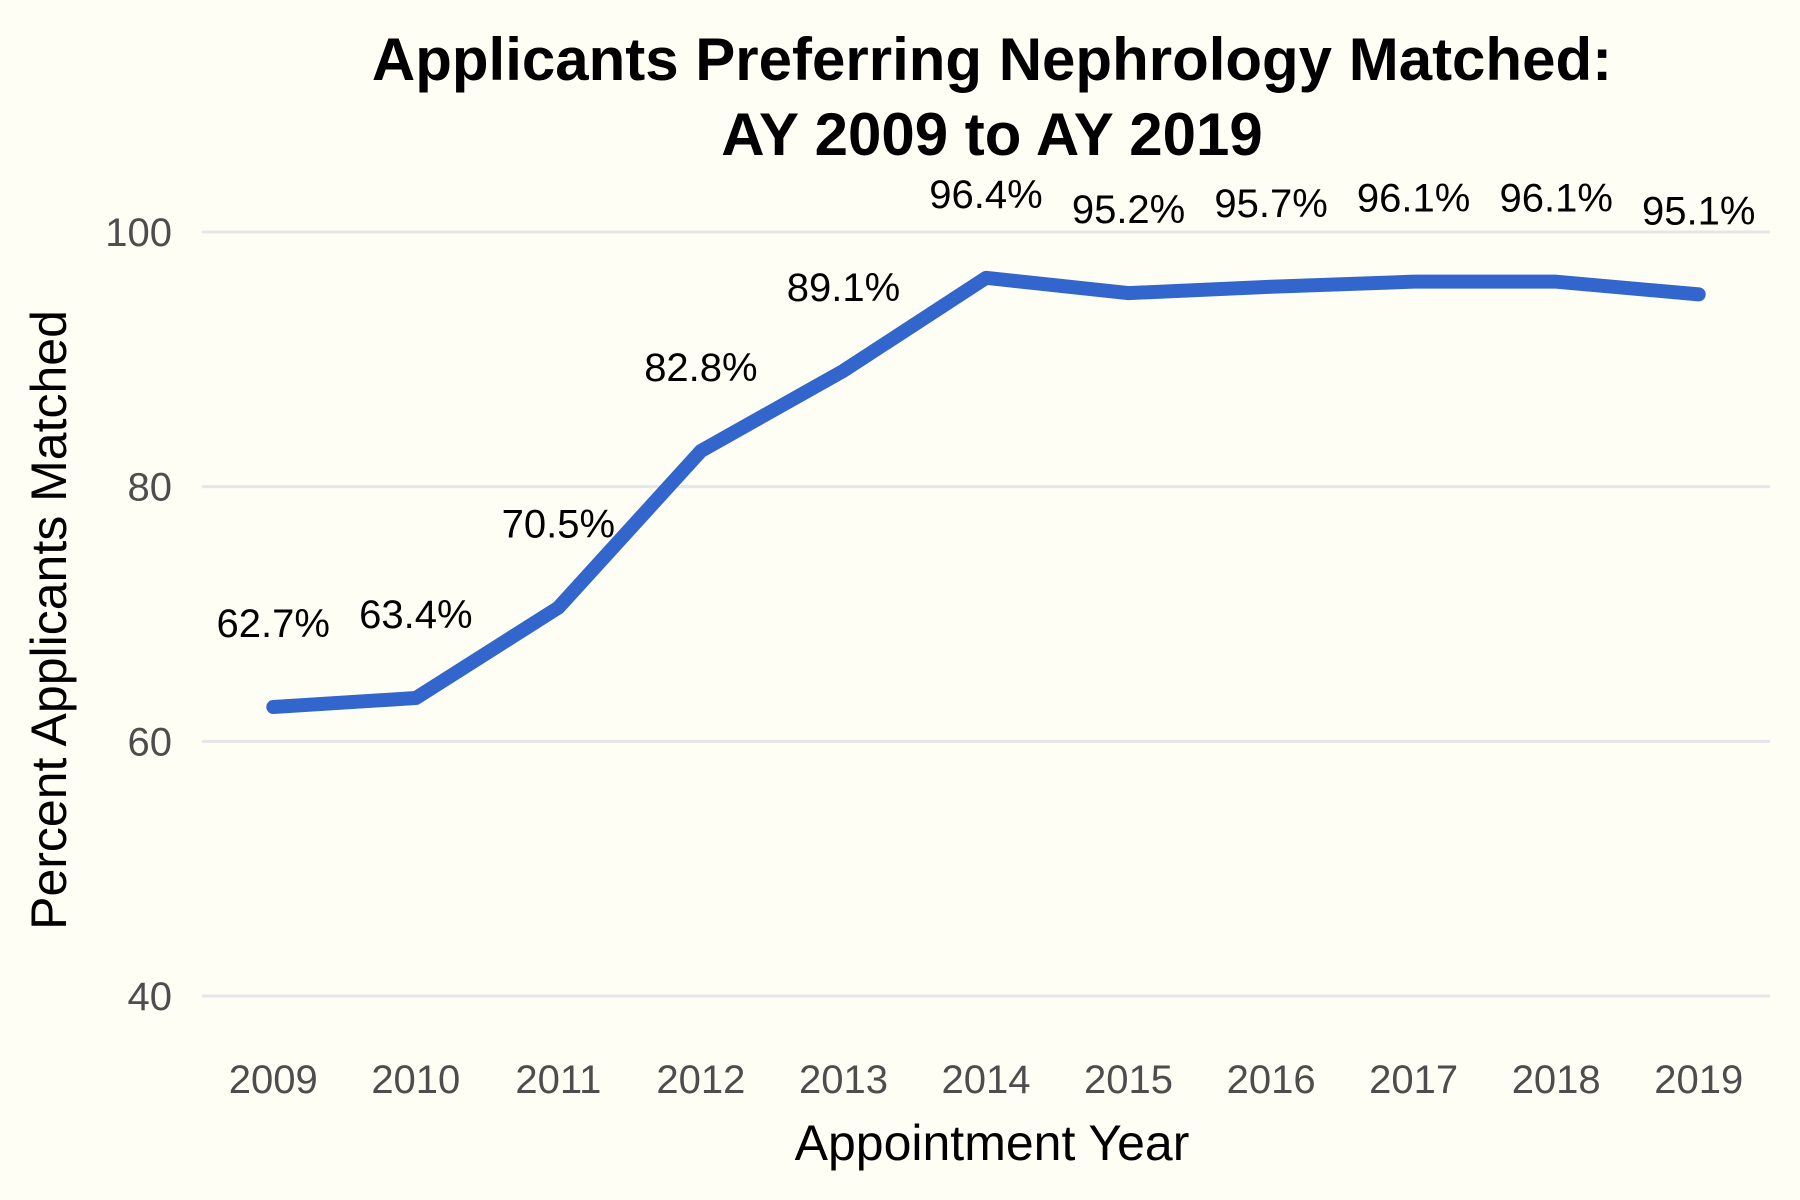 The image size is (1800, 1200). Describe the element at coordinates (150, 997) in the screenshot. I see `y-tick-label: 40` at that location.